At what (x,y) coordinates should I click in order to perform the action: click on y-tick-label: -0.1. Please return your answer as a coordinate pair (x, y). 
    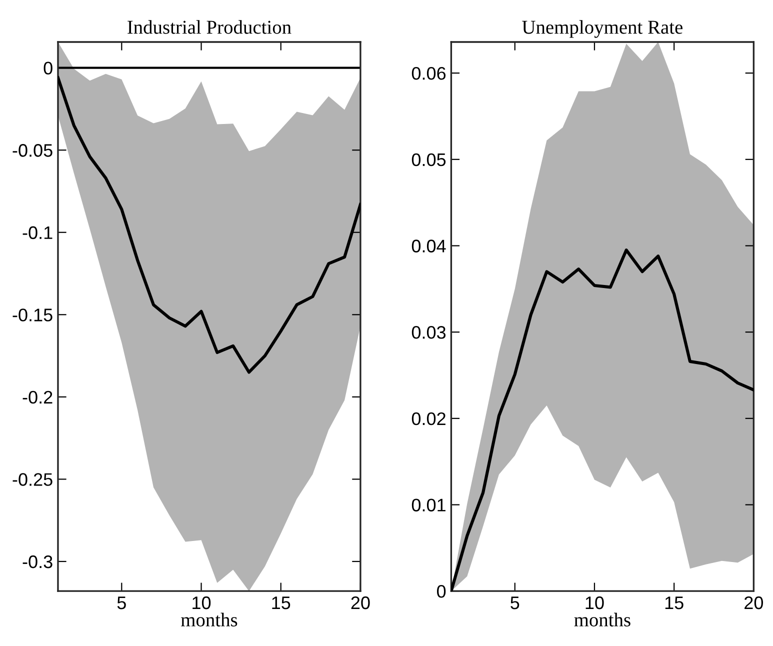
    Looking at the image, I should click on (37, 233).